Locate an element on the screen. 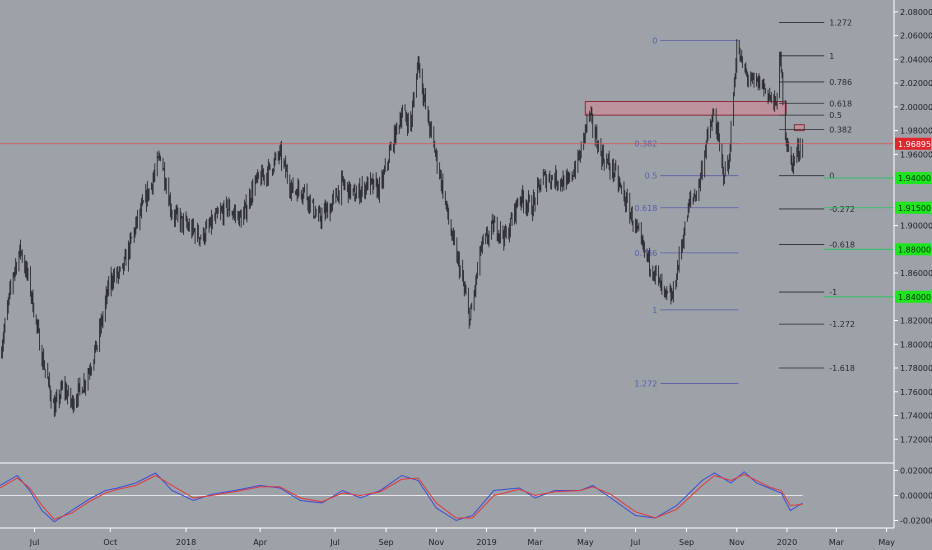 The width and height of the screenshot is (932, 550). price-axis-label: 1.98000 is located at coordinates (916, 131).